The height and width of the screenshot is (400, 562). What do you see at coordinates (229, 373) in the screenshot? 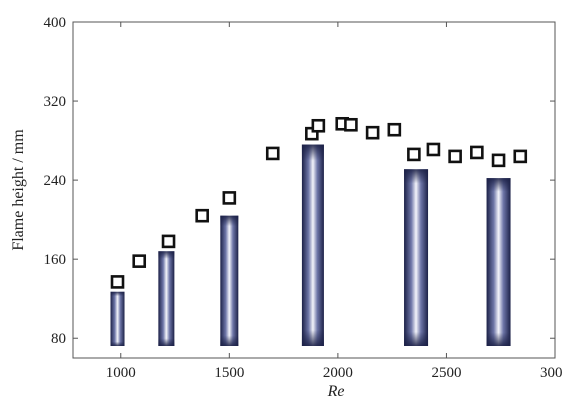
I see `x-tick-label: 1500` at bounding box center [229, 373].